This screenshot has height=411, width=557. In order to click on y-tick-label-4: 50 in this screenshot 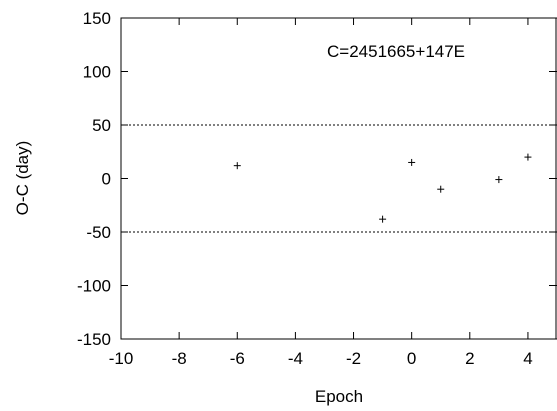, I will do `click(101, 125)`.